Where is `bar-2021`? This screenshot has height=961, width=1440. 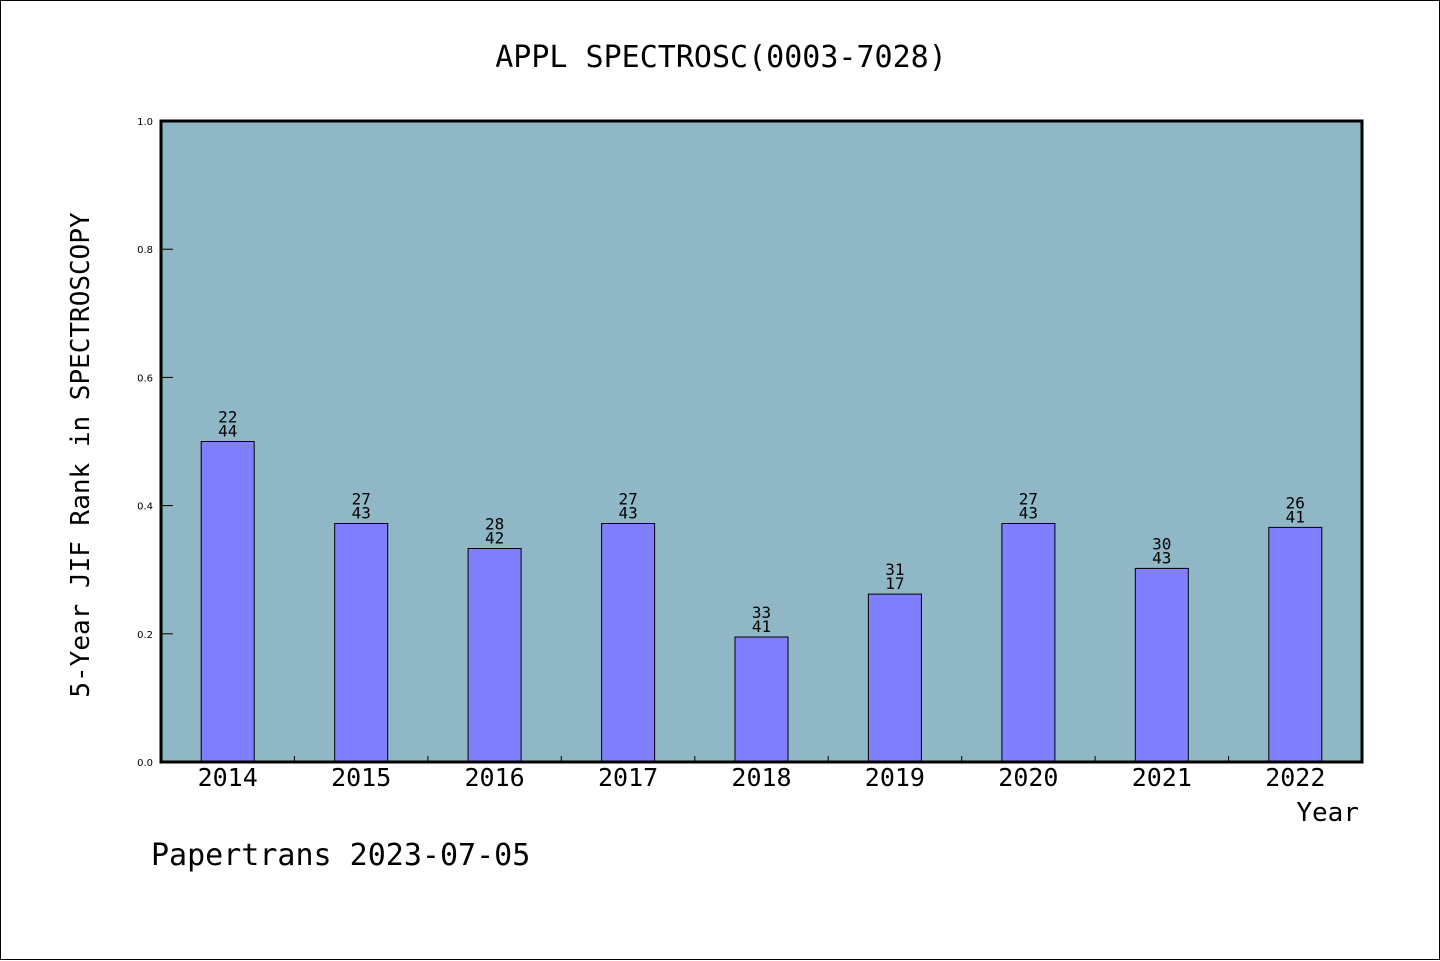 bar-2021 is located at coordinates (1161, 665).